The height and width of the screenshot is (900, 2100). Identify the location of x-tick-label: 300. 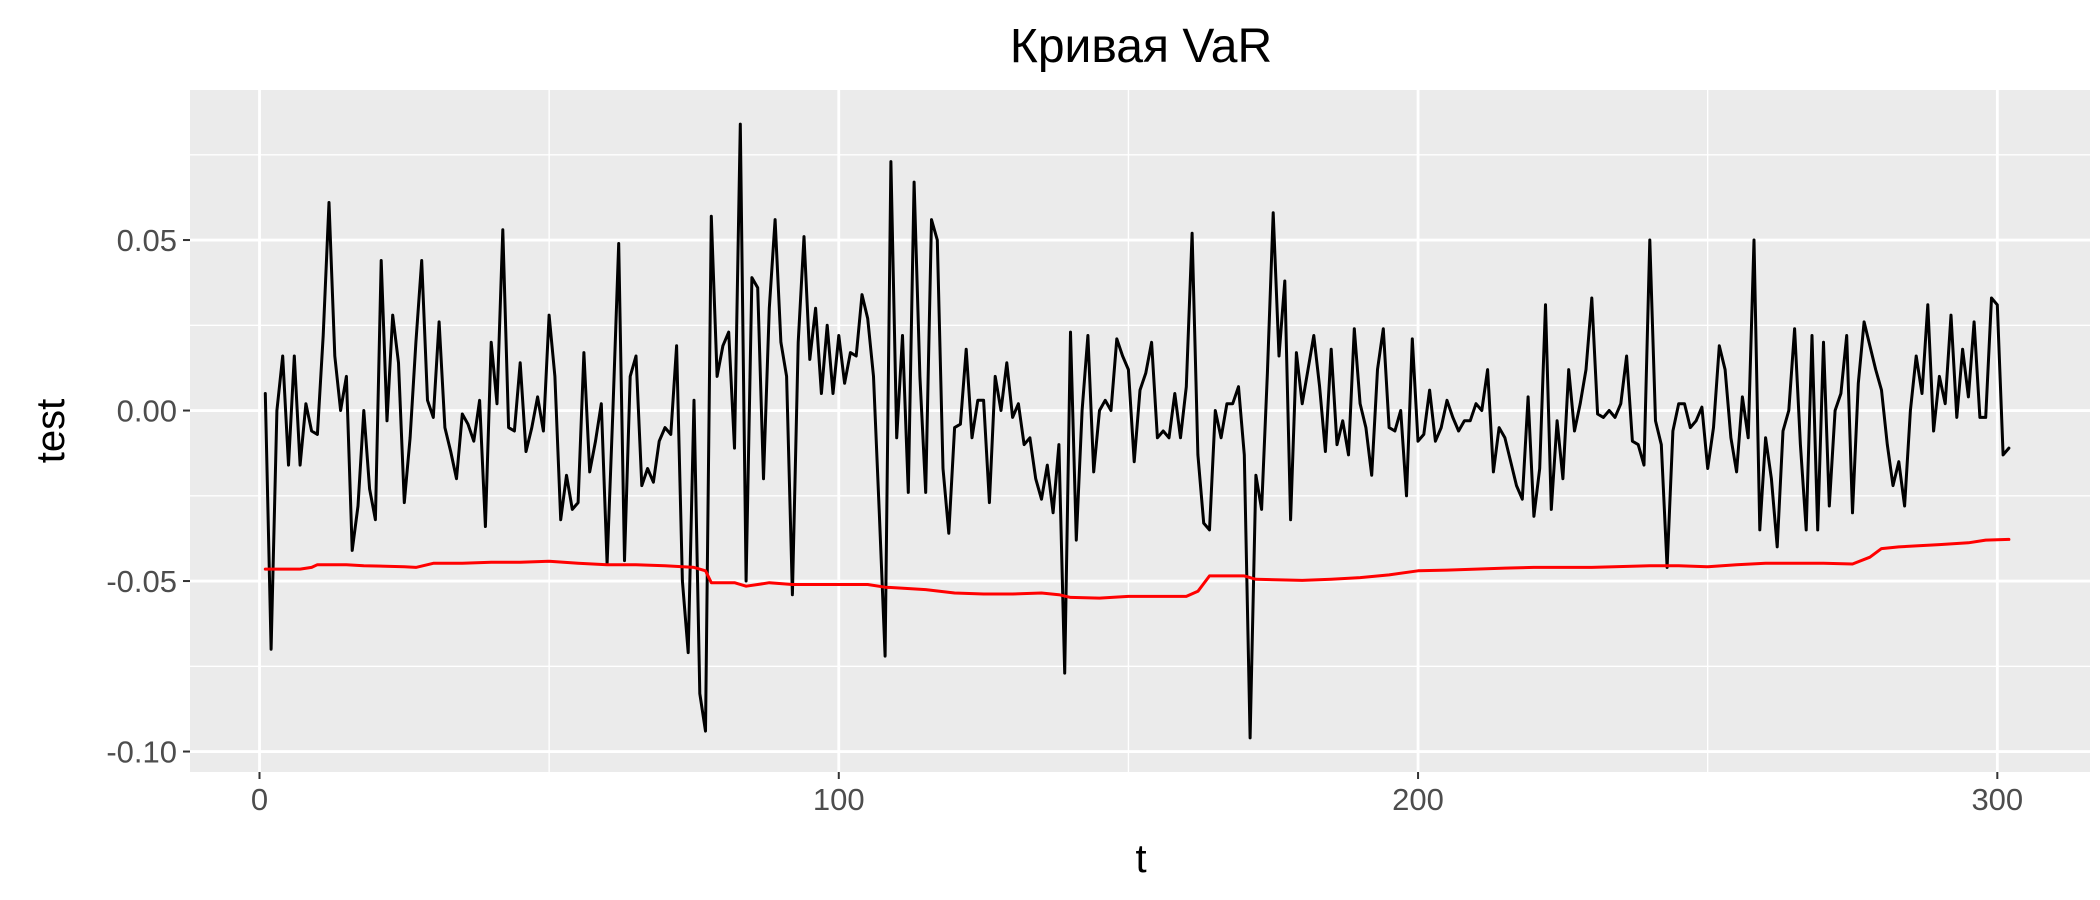
(1997, 799).